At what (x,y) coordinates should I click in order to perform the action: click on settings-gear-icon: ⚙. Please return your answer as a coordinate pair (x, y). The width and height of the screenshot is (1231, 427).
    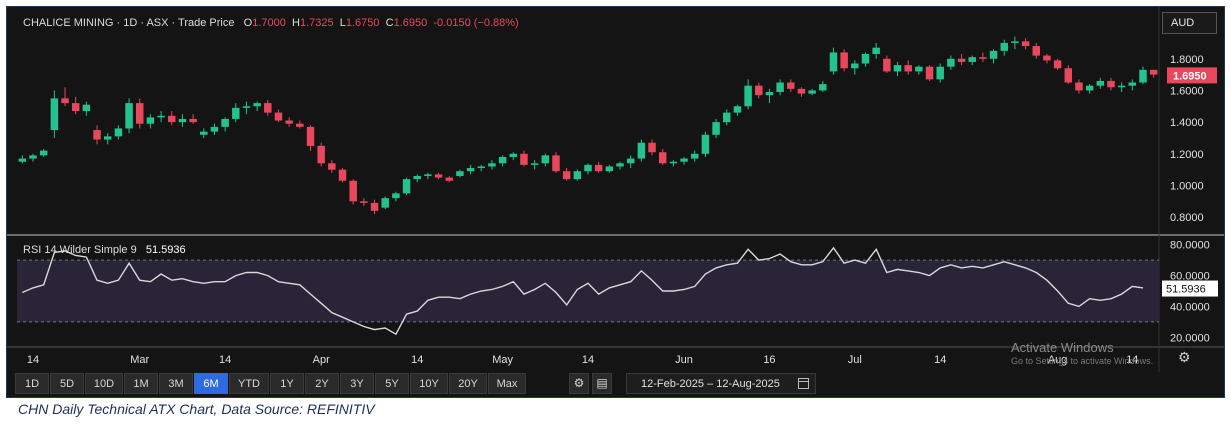
    Looking at the image, I should click on (579, 383).